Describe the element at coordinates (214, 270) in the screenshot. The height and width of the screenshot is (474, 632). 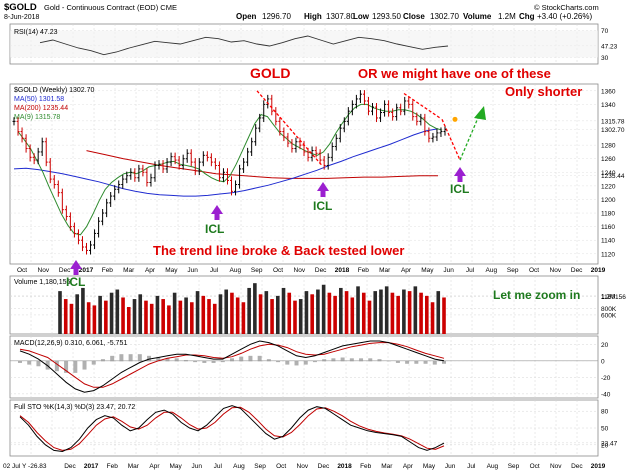
I see `x-tick-label: Jul` at that location.